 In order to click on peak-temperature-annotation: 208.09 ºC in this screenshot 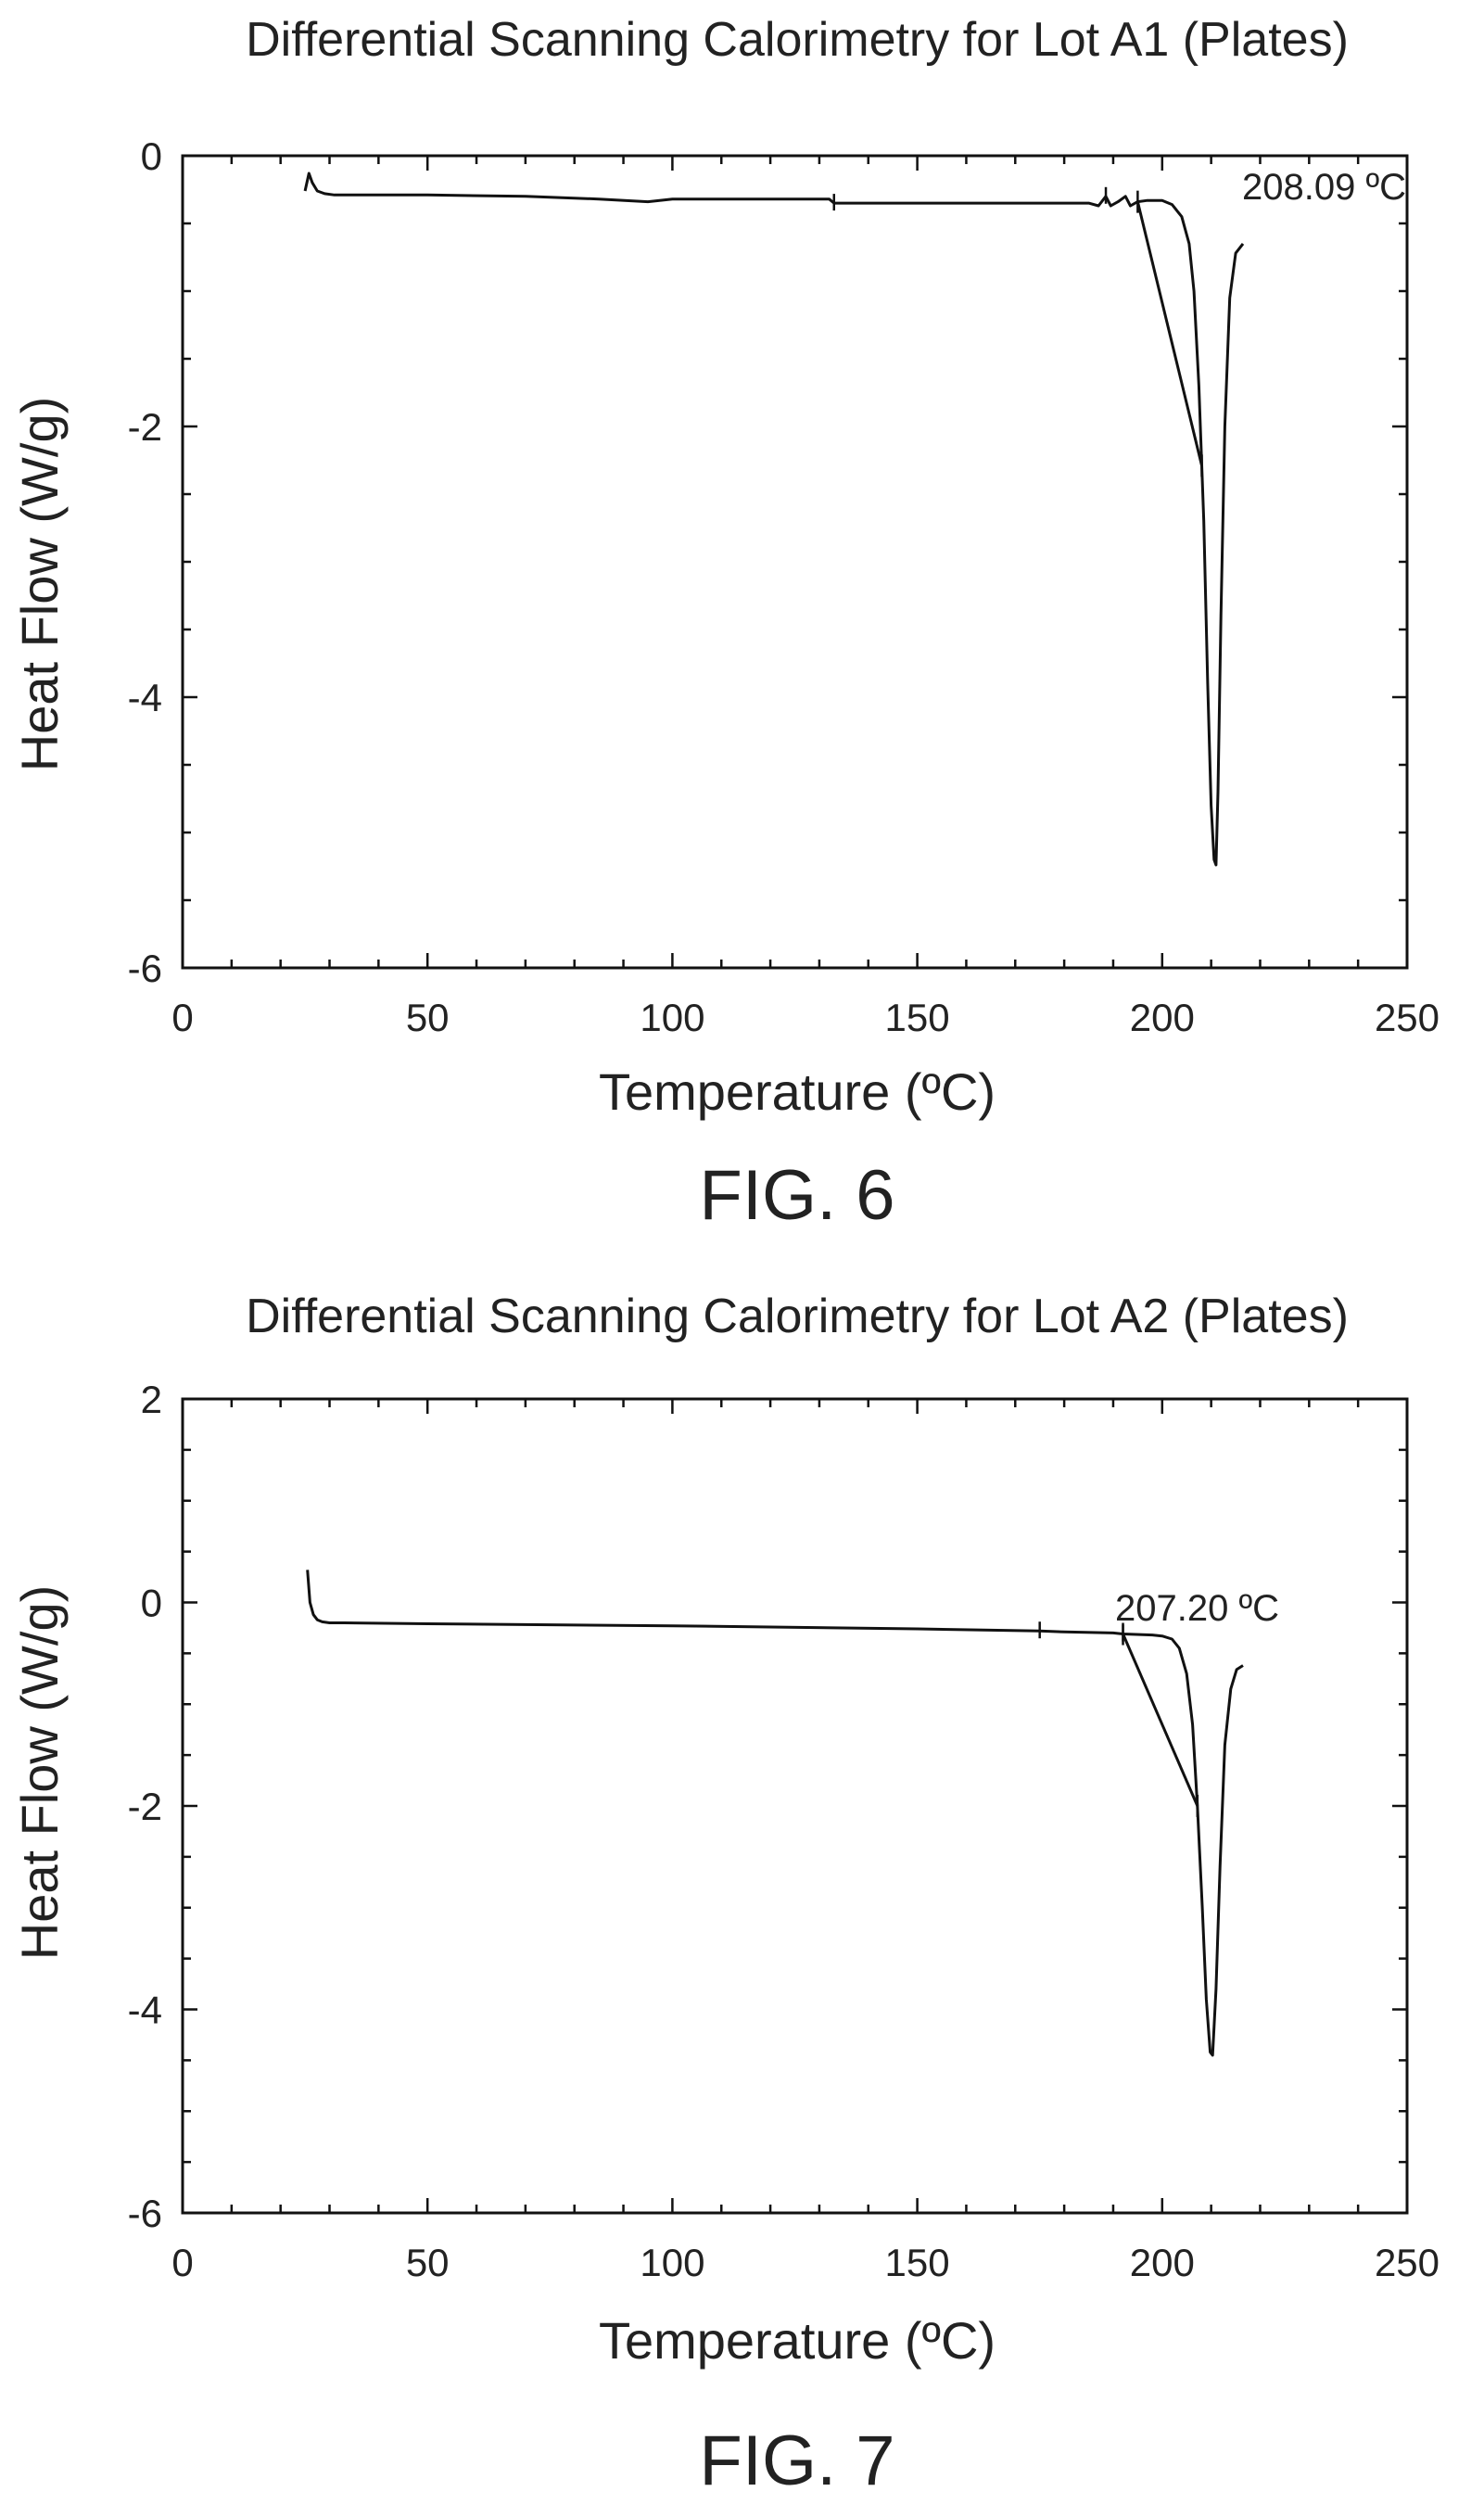, I will do `click(1324, 187)`.